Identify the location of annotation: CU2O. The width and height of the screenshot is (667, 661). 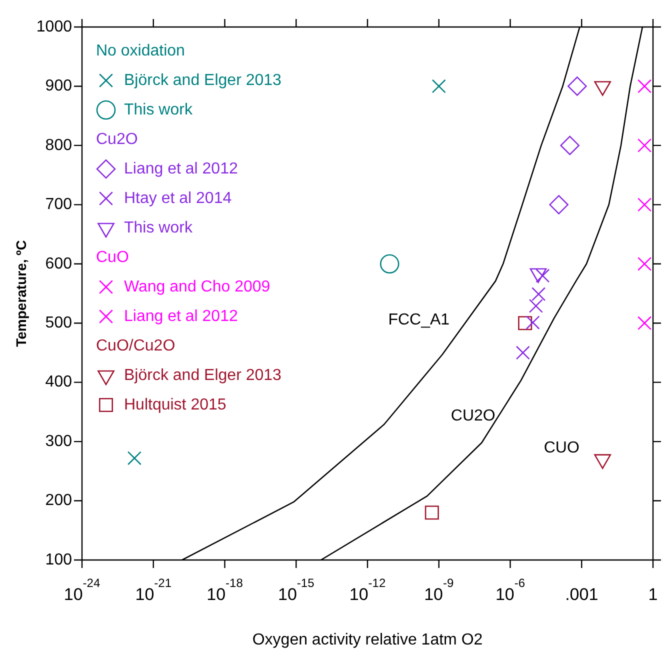
(473, 415).